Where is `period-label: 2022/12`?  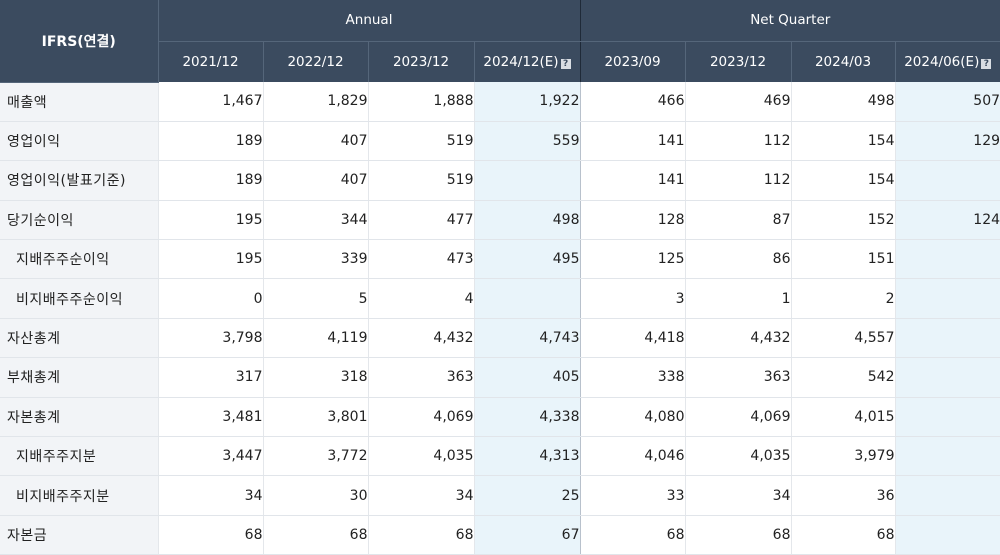 period-label: 2022/12 is located at coordinates (315, 61).